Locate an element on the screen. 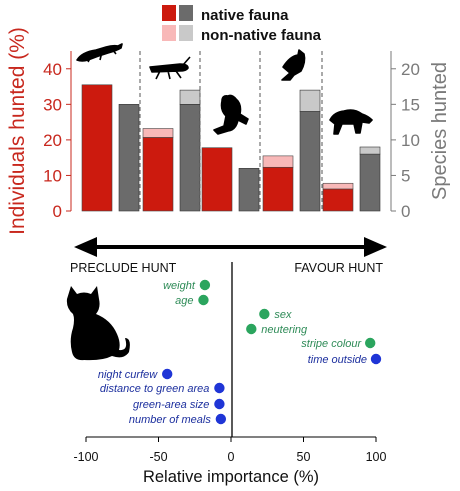 This screenshot has width=460, height=491. legend-nonnative-grey-swatch is located at coordinates (186, 33).